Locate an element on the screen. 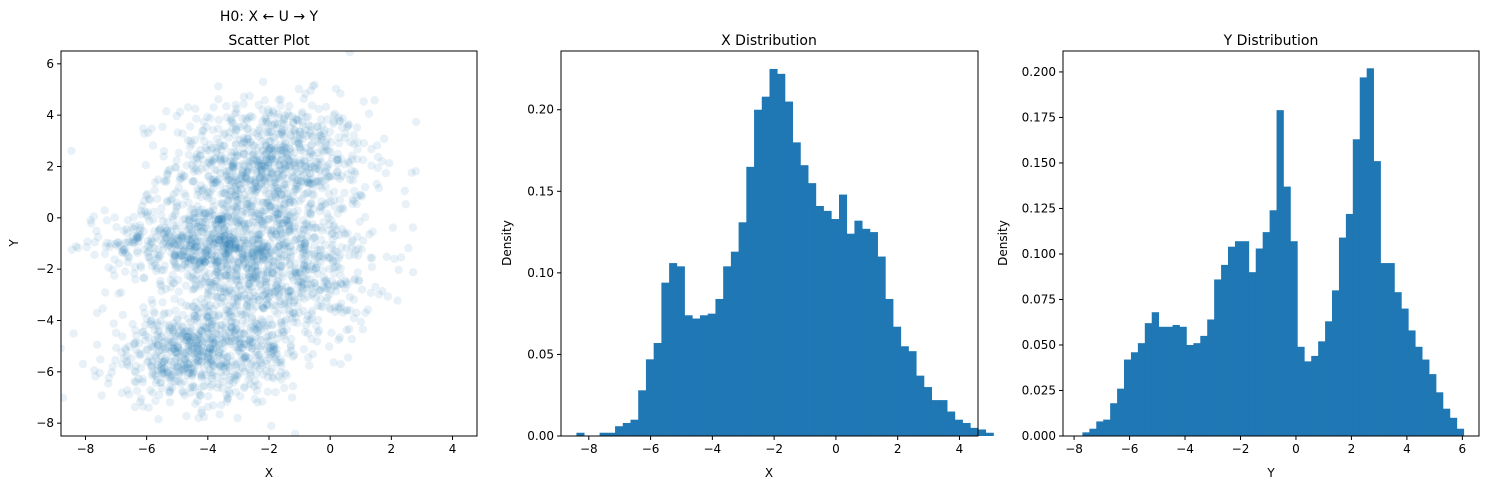 The height and width of the screenshot is (489, 1489). x-tick-label: −6 is located at coordinates (147, 449).